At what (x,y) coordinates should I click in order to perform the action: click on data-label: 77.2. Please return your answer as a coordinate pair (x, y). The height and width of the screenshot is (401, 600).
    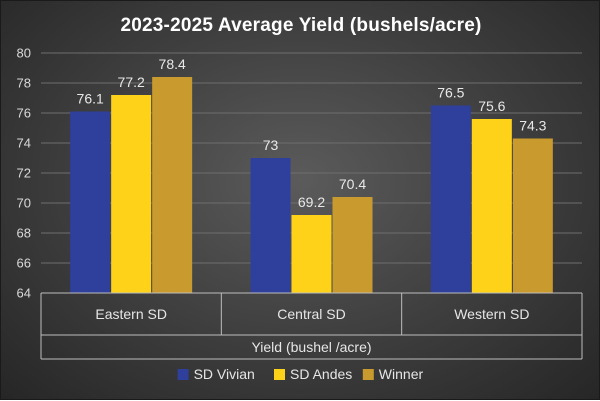
    Looking at the image, I should click on (131, 82).